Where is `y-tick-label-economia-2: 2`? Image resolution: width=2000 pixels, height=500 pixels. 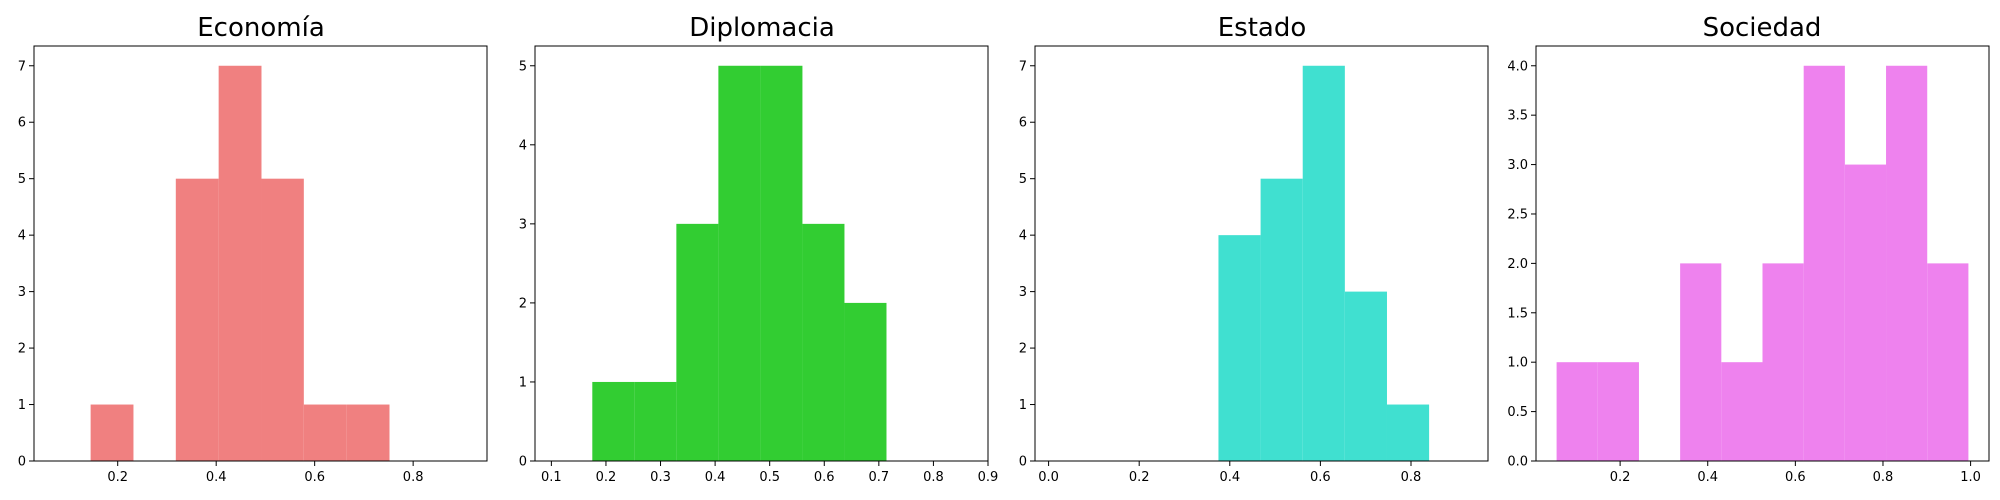
y-tick-label-economia-2: 2 is located at coordinates (22, 349).